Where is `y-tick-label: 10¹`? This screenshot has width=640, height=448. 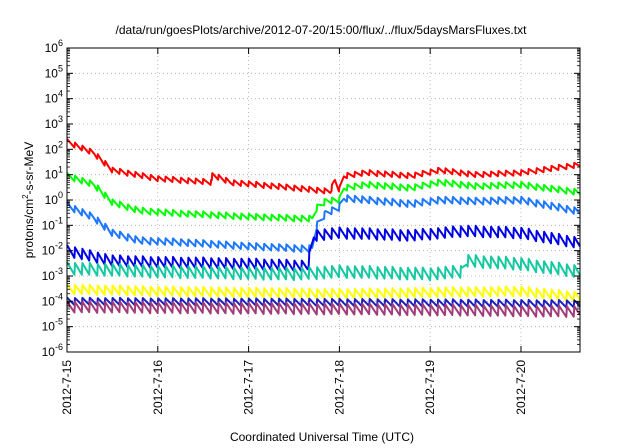 y-tick-label: 10¹ is located at coordinates (54, 173).